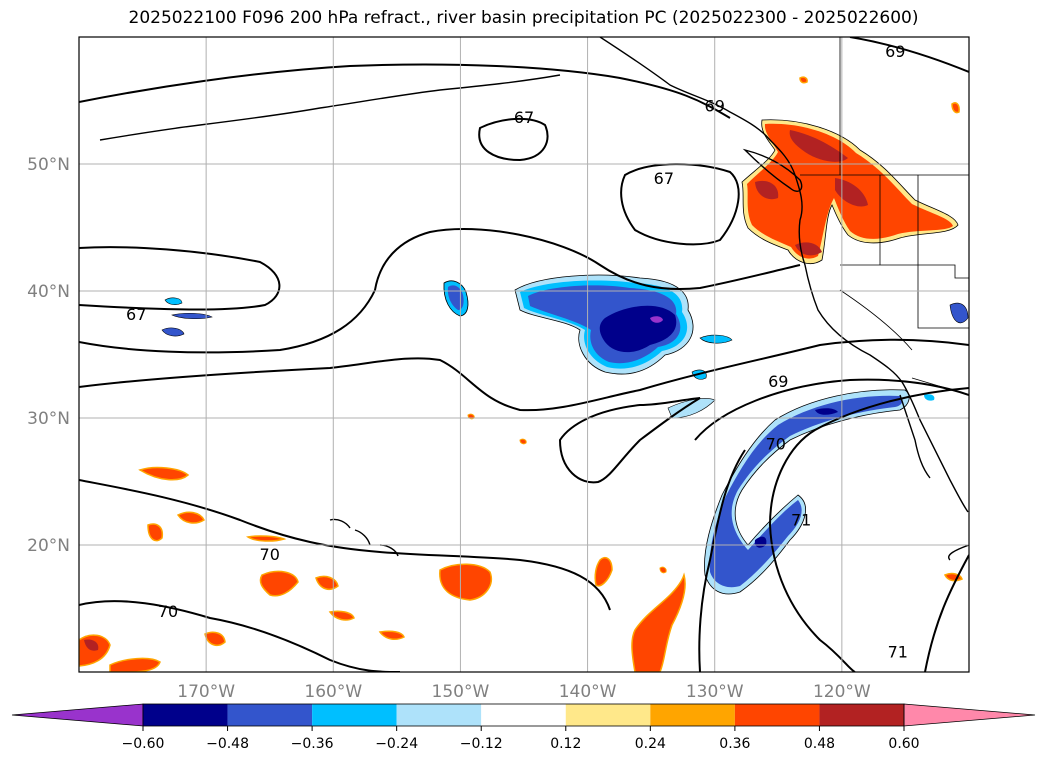 This screenshot has width=1047, height=765. I want to click on coast-aleutians, so click(330, 107).